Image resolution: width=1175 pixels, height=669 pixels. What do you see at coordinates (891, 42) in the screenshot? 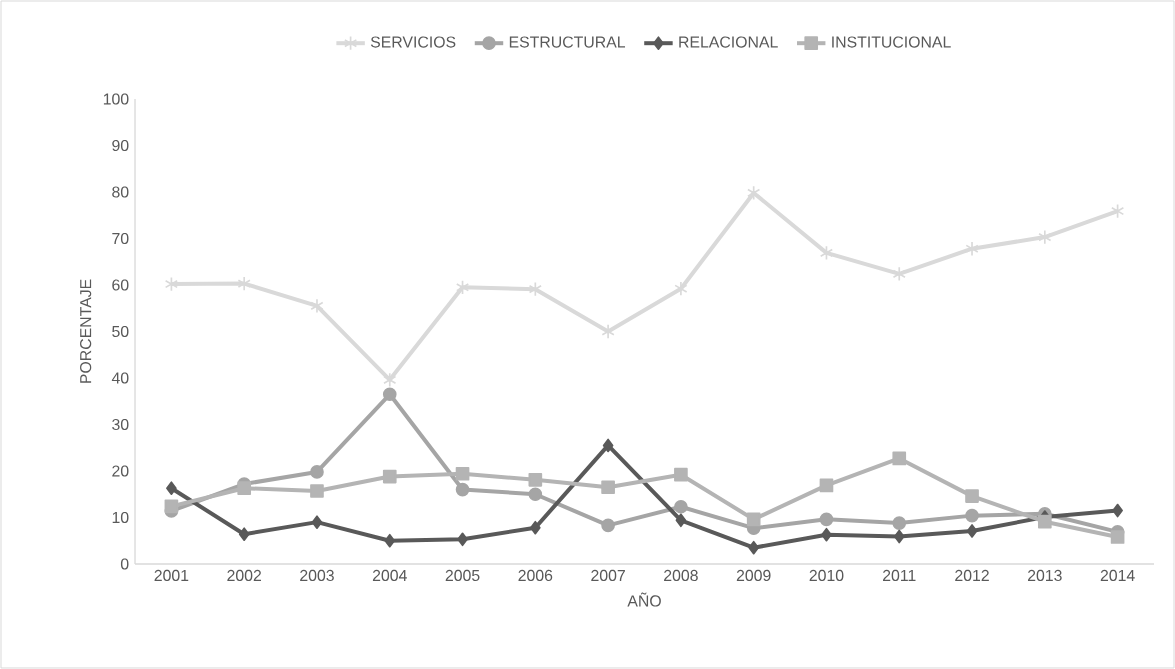
I see `legend-label: INSTITUCIONAL` at bounding box center [891, 42].